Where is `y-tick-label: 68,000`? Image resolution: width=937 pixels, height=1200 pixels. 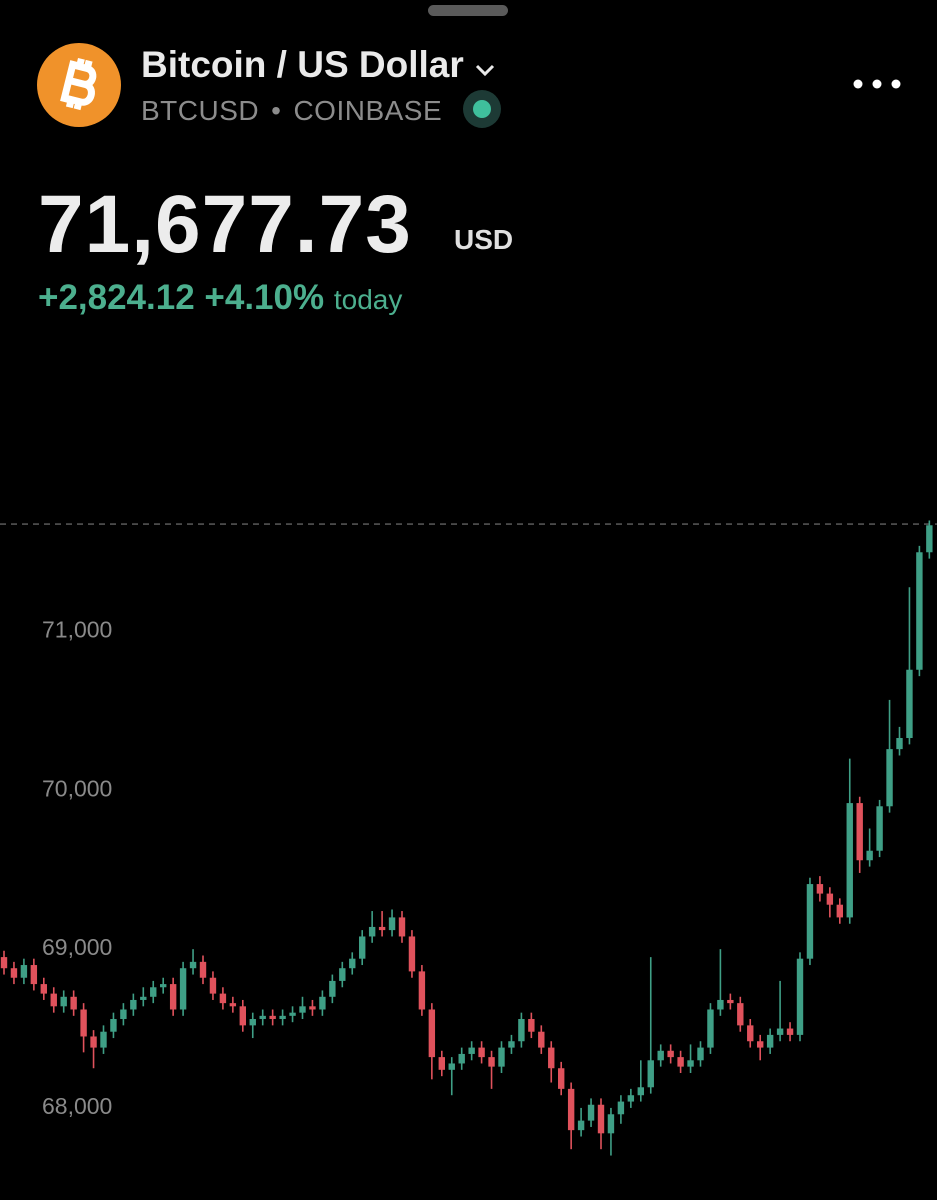
y-tick-label: 68,000 is located at coordinates (77, 1106).